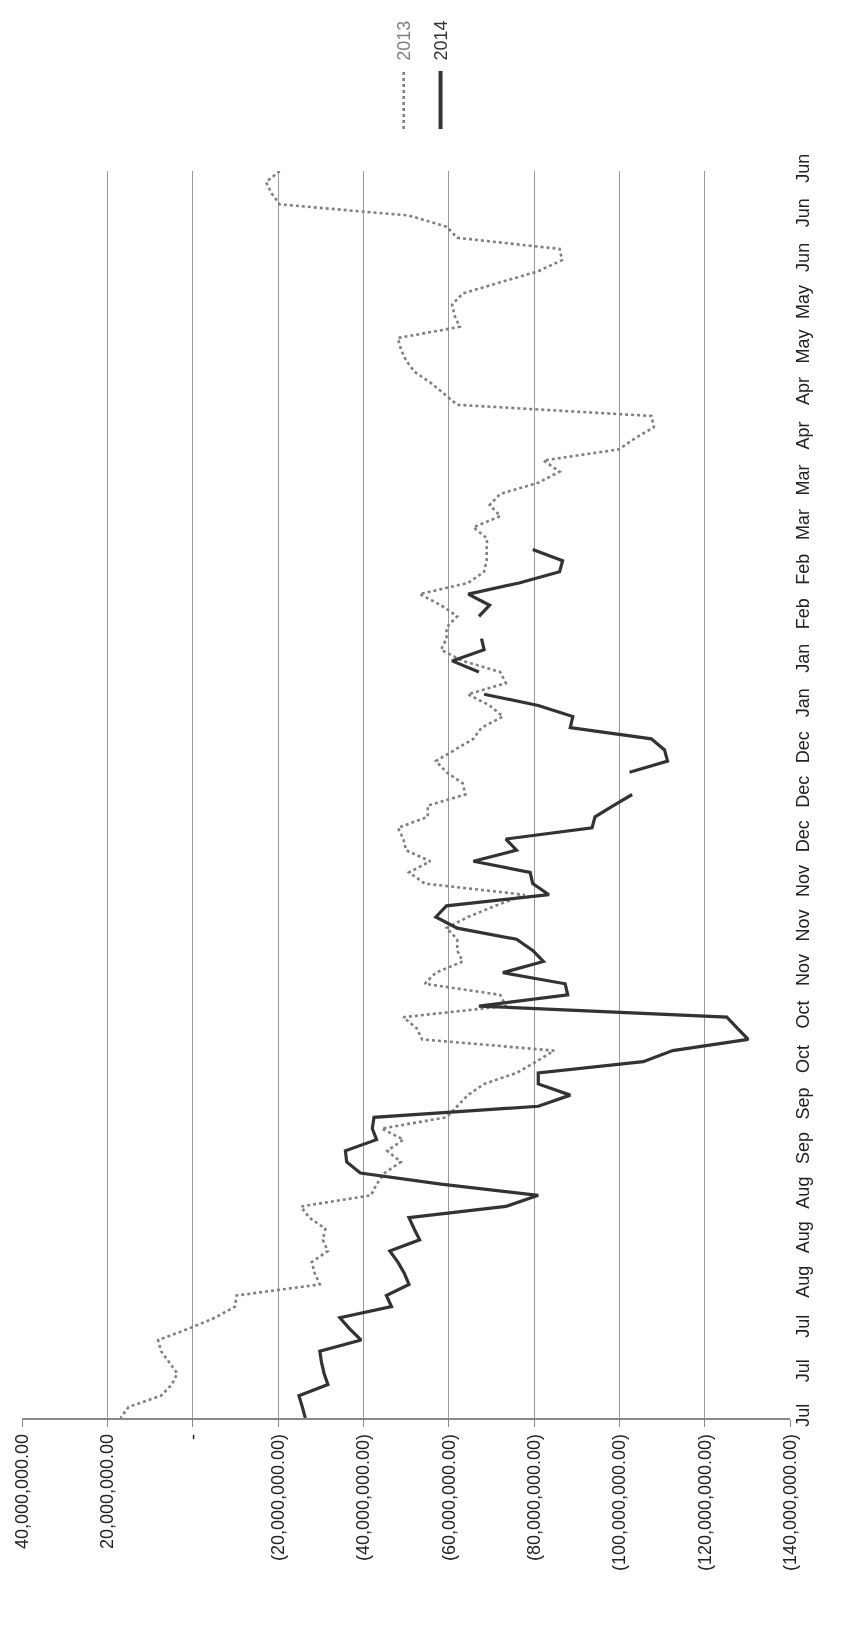  What do you see at coordinates (704, 1502) in the screenshot?
I see `x-tick-label: (120,000,000.00)` at bounding box center [704, 1502].